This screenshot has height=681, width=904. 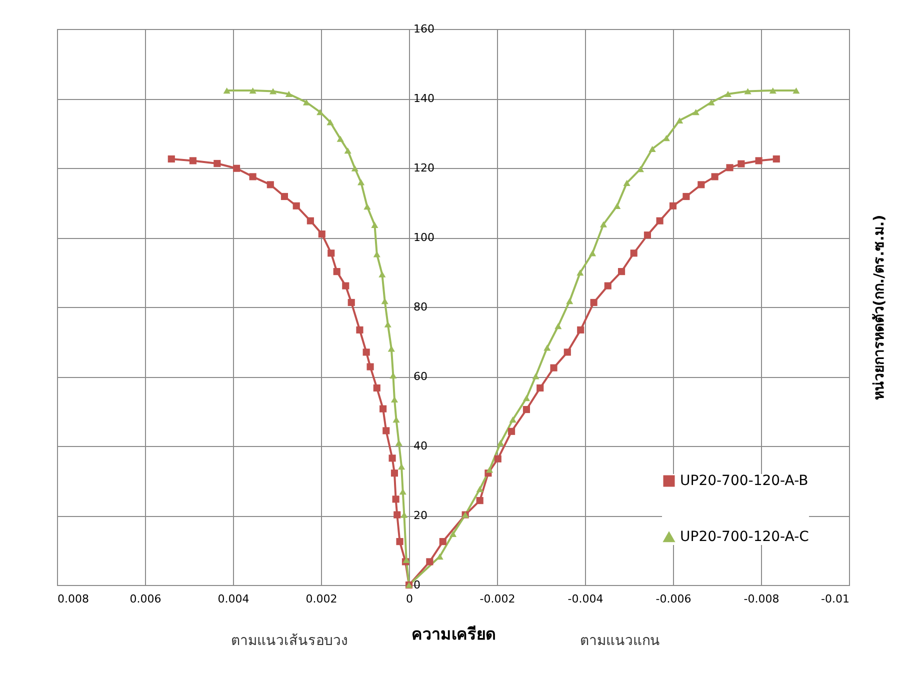 I want to click on y-tick-label: 0, so click(x=417, y=585).